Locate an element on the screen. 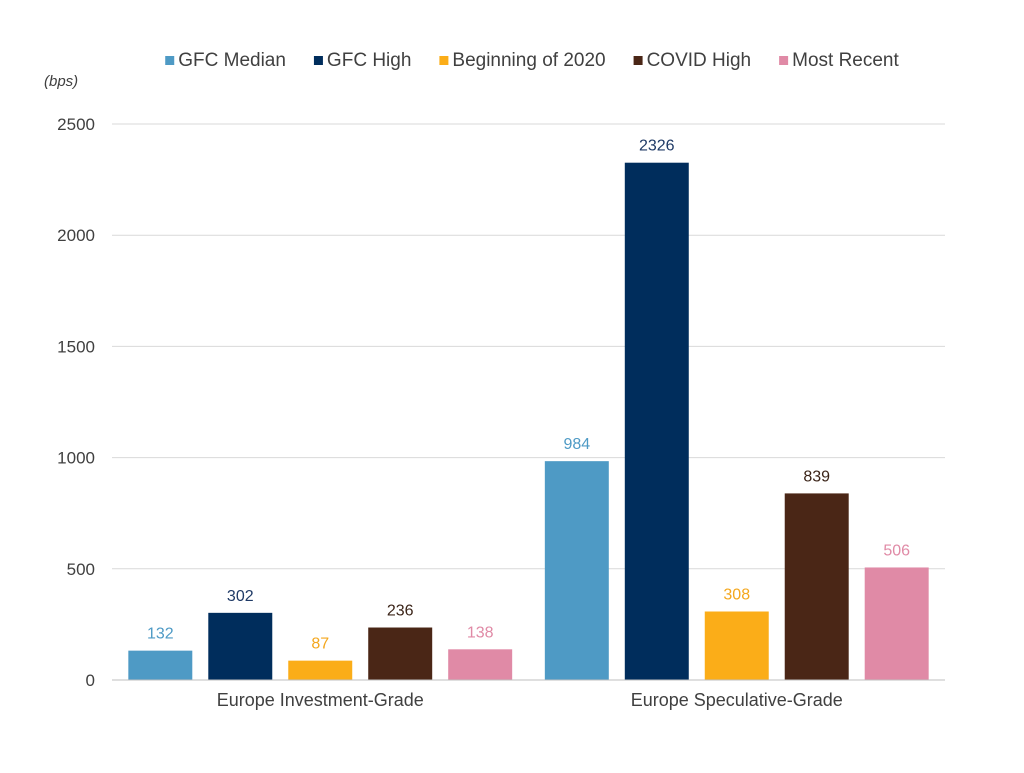 Image resolution: width=1024 pixels, height=773 pixels. legend-item-gfc-median: GFC Median is located at coordinates (225, 60).